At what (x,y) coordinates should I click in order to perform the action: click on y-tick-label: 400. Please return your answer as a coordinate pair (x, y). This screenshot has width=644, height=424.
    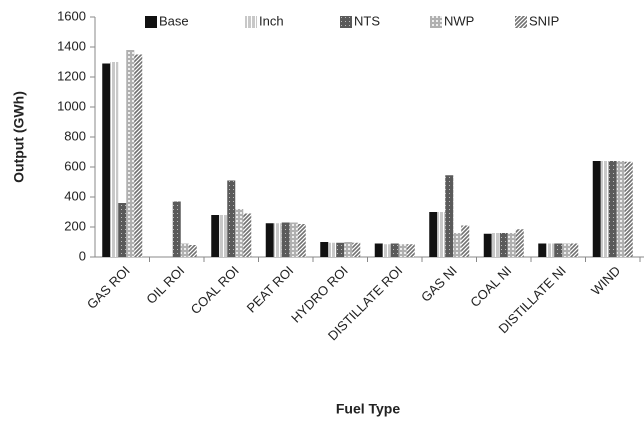
    Looking at the image, I should click on (75, 195).